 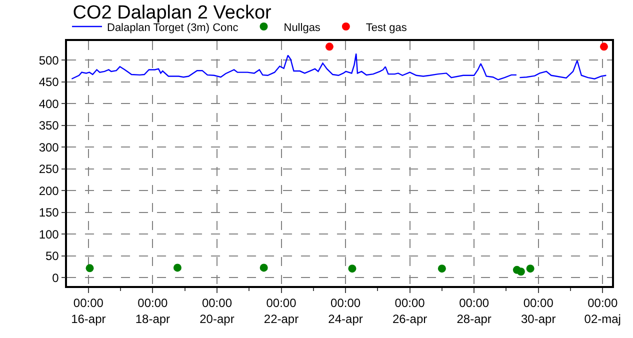 I want to click on x-tick-label: 00:00 30-apr, so click(x=538, y=311).